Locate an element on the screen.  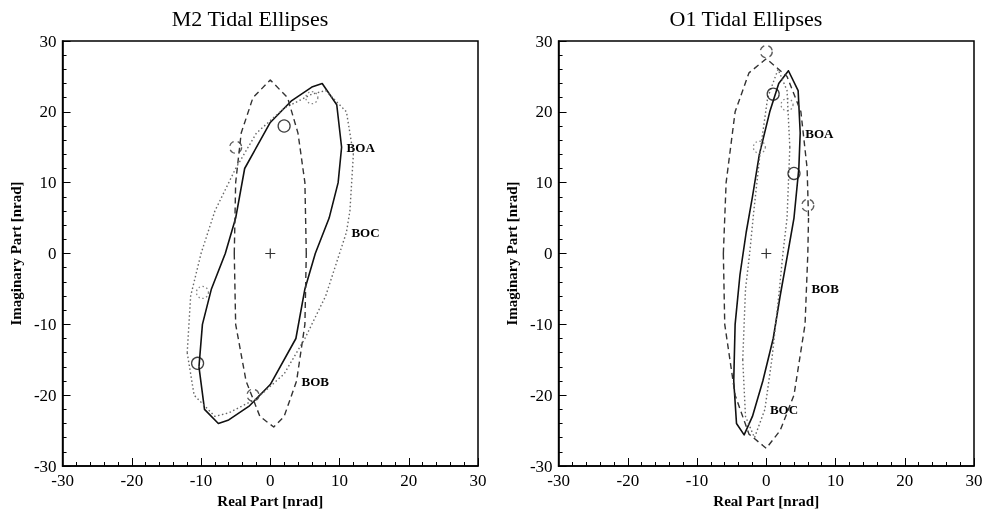
chart-title: M2 Tidal Ellipses is located at coordinates (250, 18).